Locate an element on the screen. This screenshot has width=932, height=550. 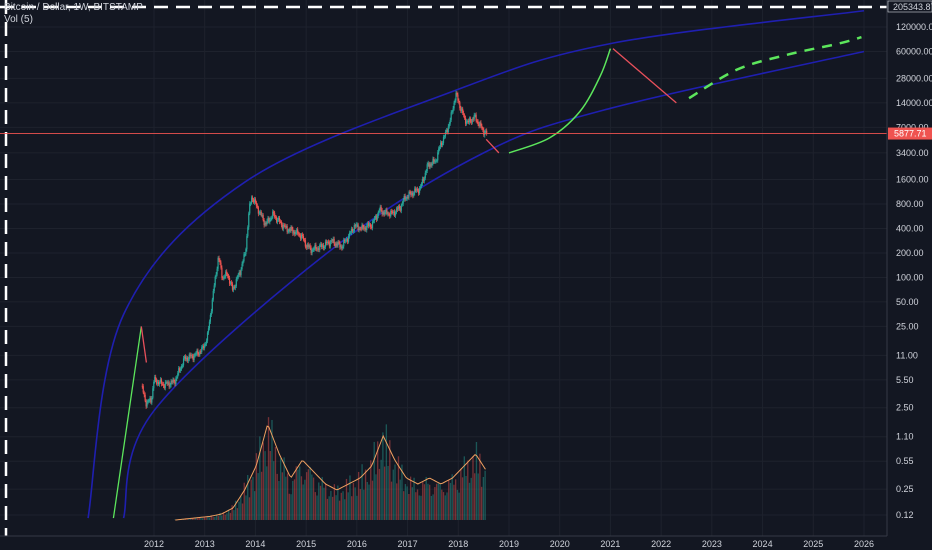
price-tick-label: 7000.00 is located at coordinates (912, 127).